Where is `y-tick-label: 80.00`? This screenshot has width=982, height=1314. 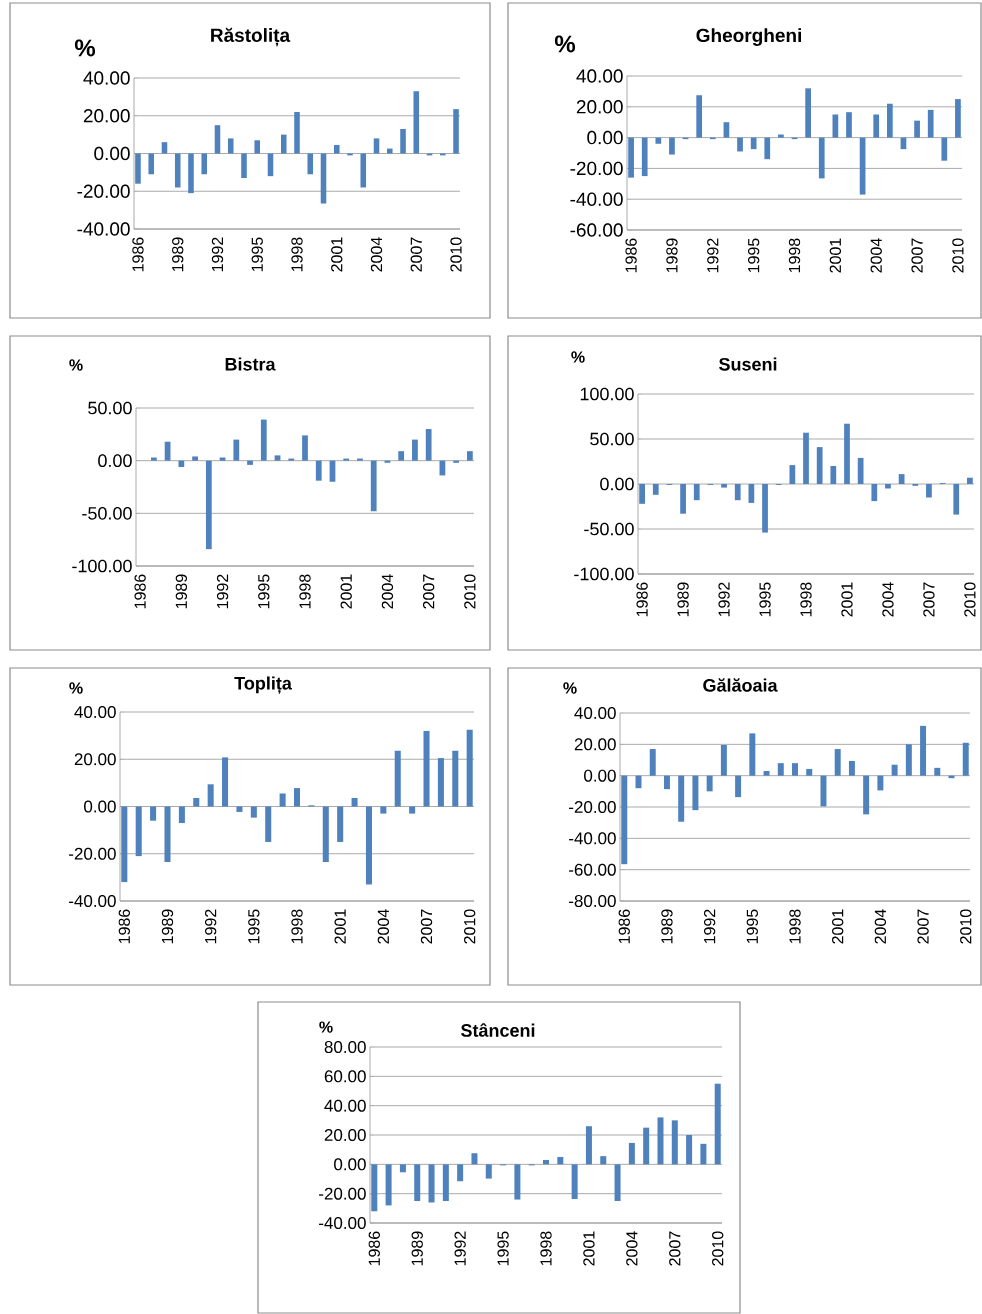
y-tick-label: 80.00 is located at coordinates (345, 1047).